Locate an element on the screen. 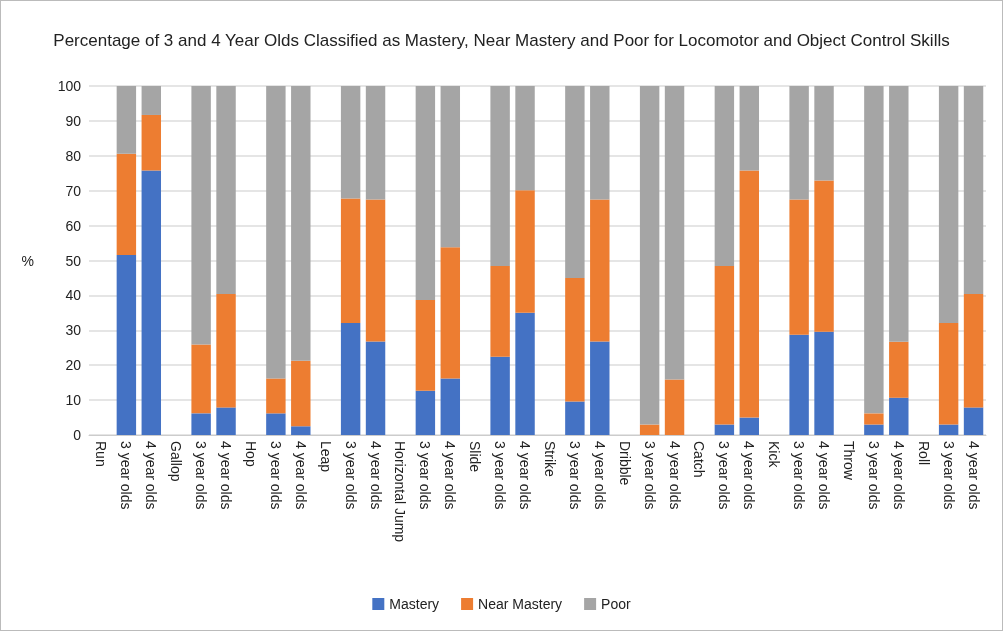 This screenshot has height=631, width=1003. y-tick-label: 40 is located at coordinates (73, 295).